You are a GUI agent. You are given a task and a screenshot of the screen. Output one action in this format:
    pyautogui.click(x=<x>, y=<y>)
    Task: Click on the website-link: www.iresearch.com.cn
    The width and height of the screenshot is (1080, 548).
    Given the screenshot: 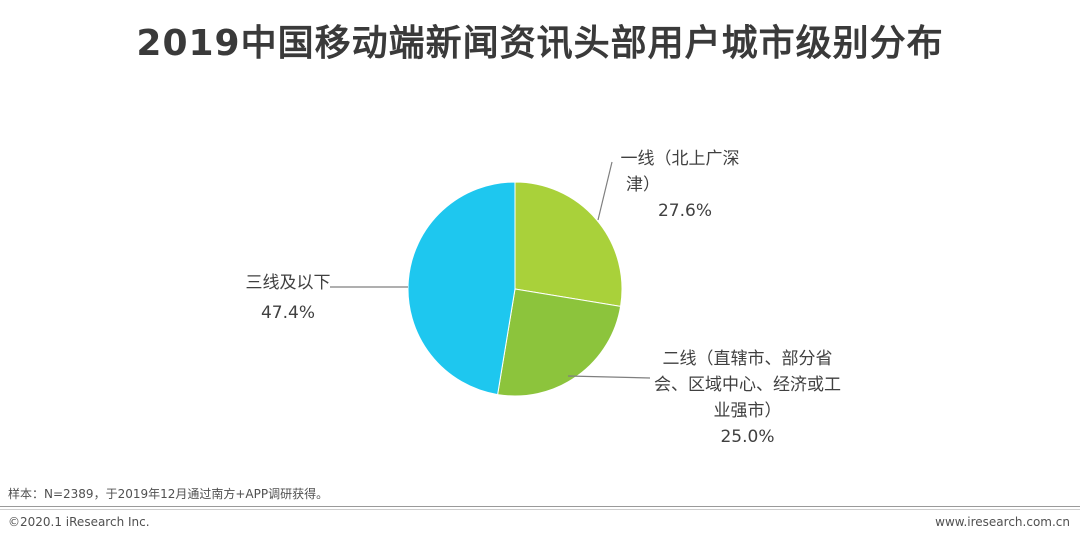 What is the action you would take?
    pyautogui.click(x=1002, y=522)
    